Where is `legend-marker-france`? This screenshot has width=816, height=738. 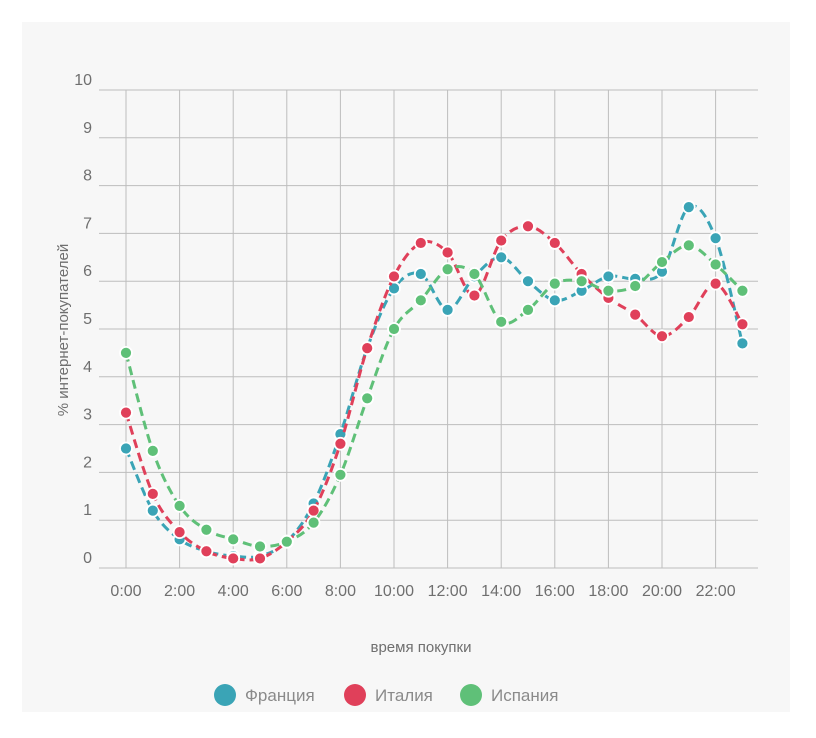 legend-marker-france is located at coordinates (225, 695).